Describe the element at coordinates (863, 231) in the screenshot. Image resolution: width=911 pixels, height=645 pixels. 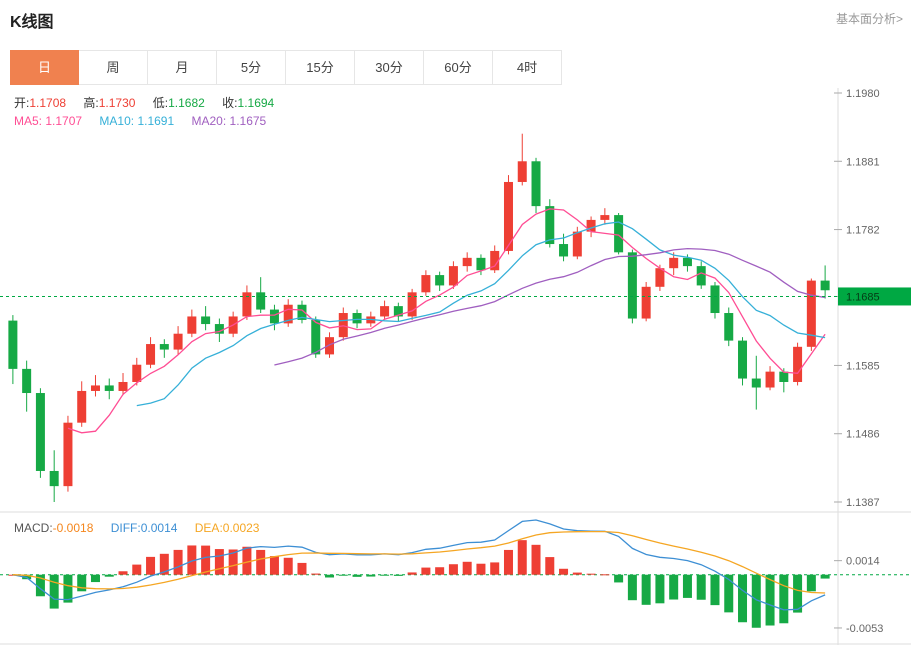
I see `svg-text: 1.1782` at that location.